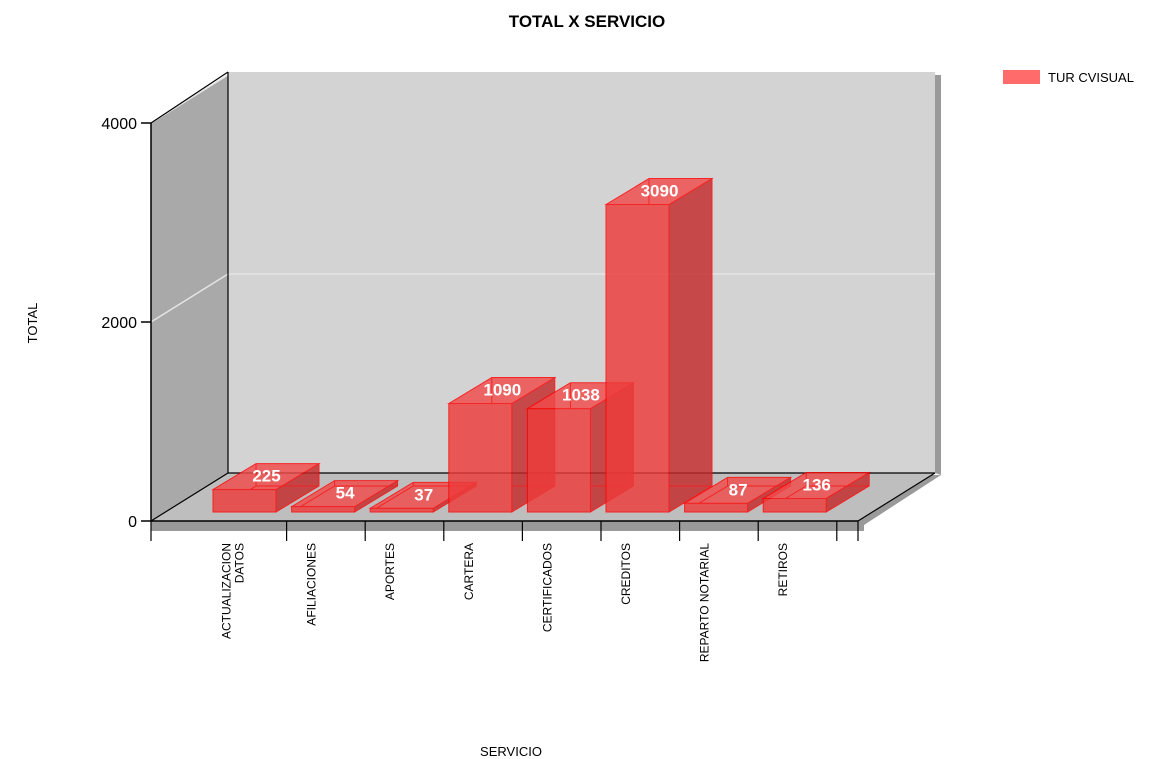 The width and height of the screenshot is (1174, 759). Describe the element at coordinates (423, 494) in the screenshot. I see `data-label: 37` at that location.